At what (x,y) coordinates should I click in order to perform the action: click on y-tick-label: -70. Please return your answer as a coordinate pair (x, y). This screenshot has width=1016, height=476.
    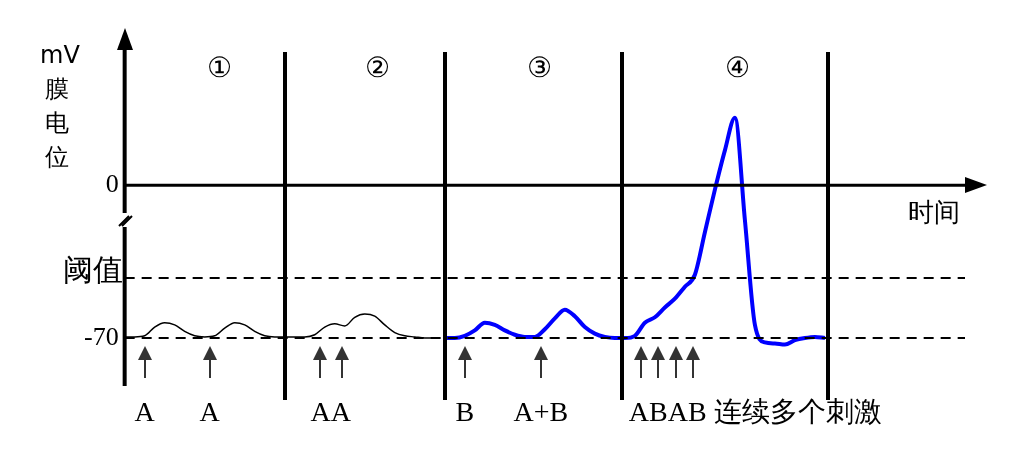
    Looking at the image, I should click on (101, 336).